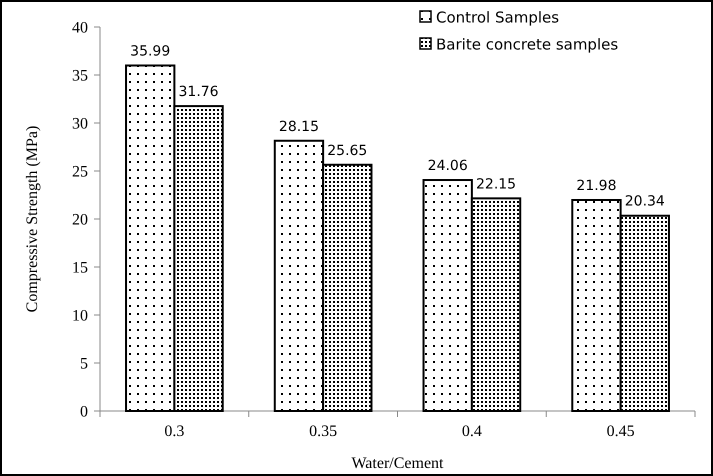  Describe the element at coordinates (174, 431) in the screenshot. I see `x-tick-label: 0.3` at that location.